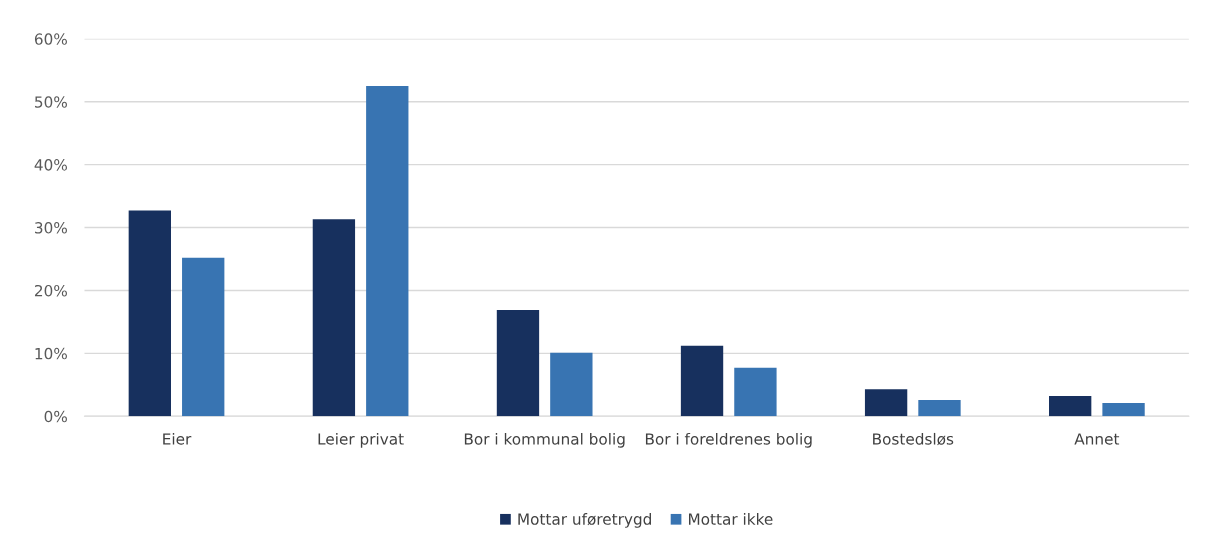 This screenshot has height=555, width=1207. I want to click on y-tick-label: 40%, so click(50, 165).